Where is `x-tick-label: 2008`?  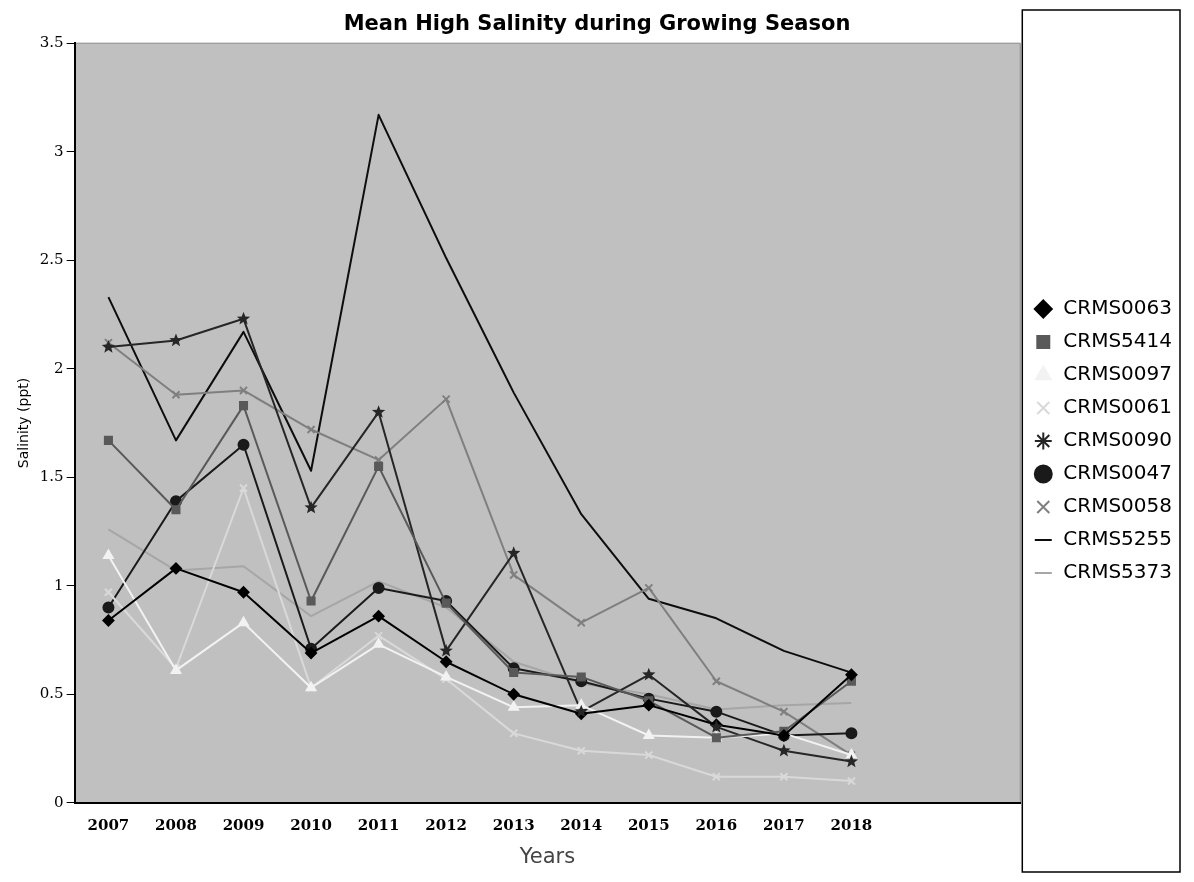 x-tick-label: 2008 is located at coordinates (176, 824).